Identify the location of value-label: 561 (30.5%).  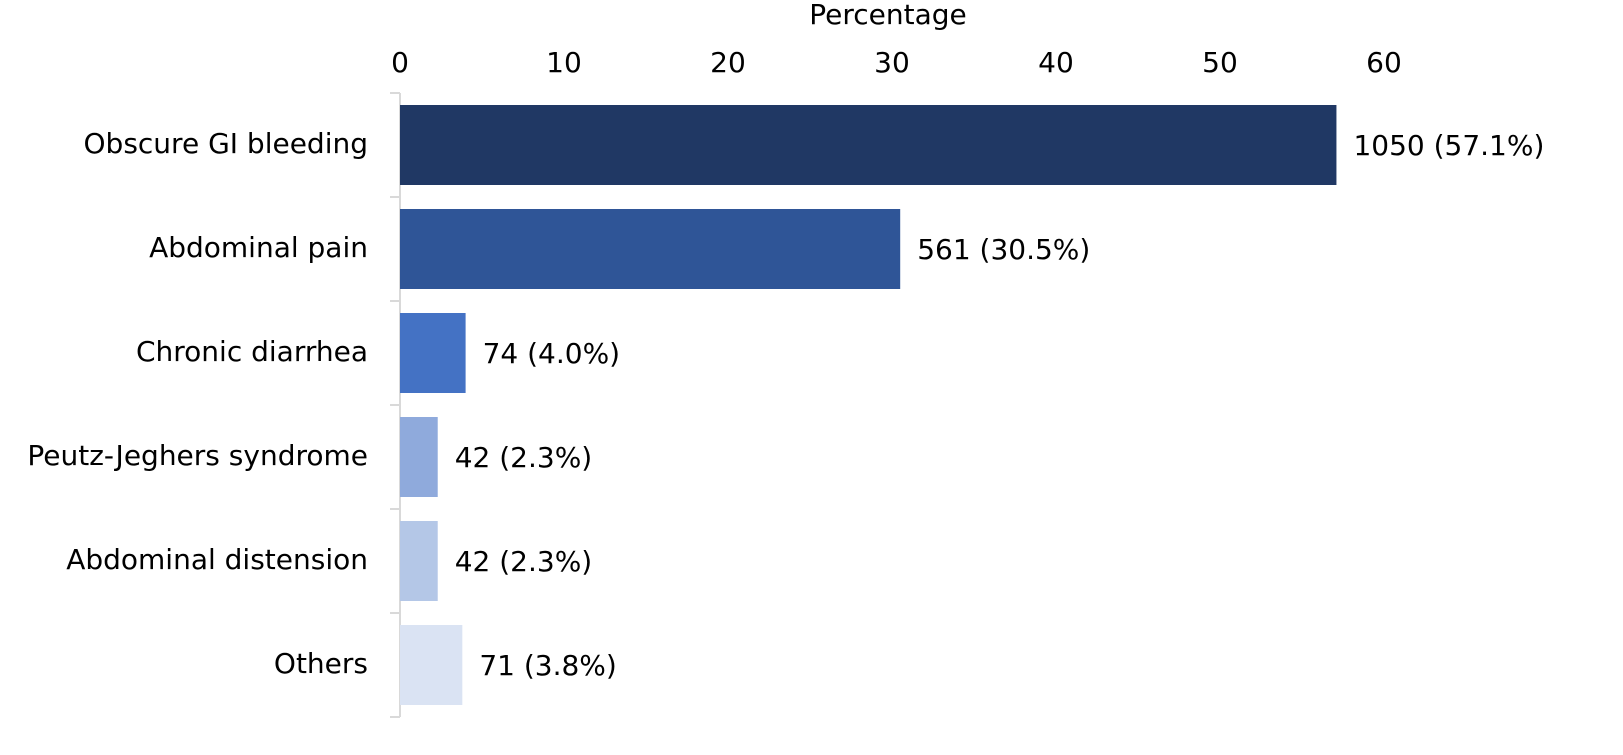
(1003, 249).